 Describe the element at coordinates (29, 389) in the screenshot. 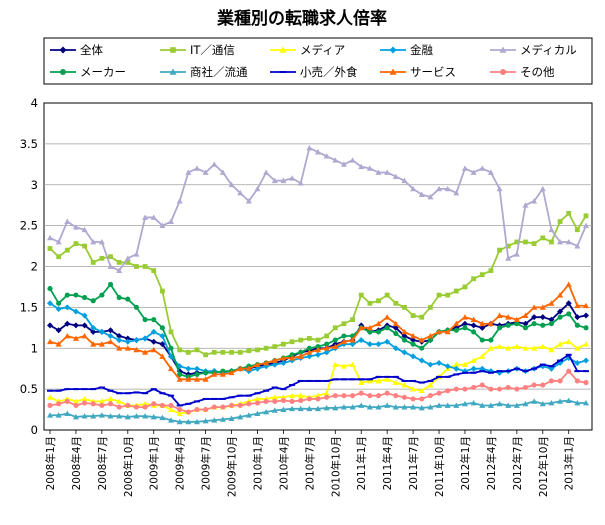

I see `y-tick-label: 0.5` at that location.